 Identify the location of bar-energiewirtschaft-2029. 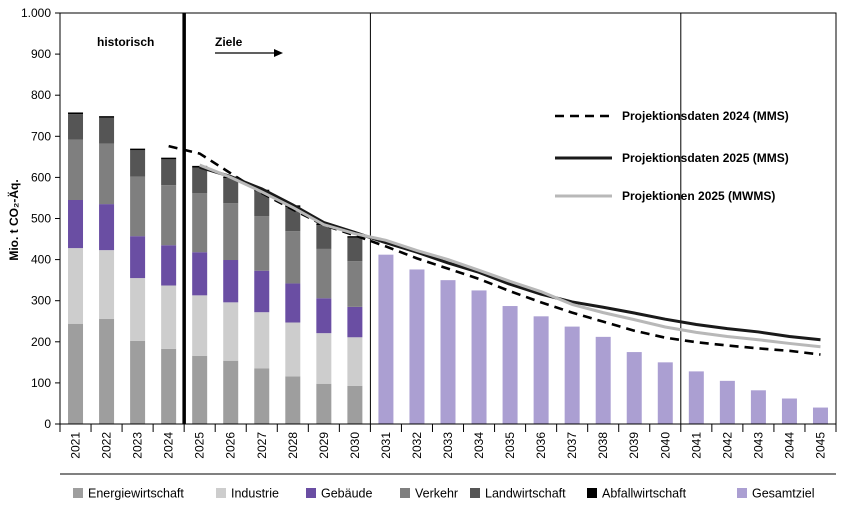
(324, 403).